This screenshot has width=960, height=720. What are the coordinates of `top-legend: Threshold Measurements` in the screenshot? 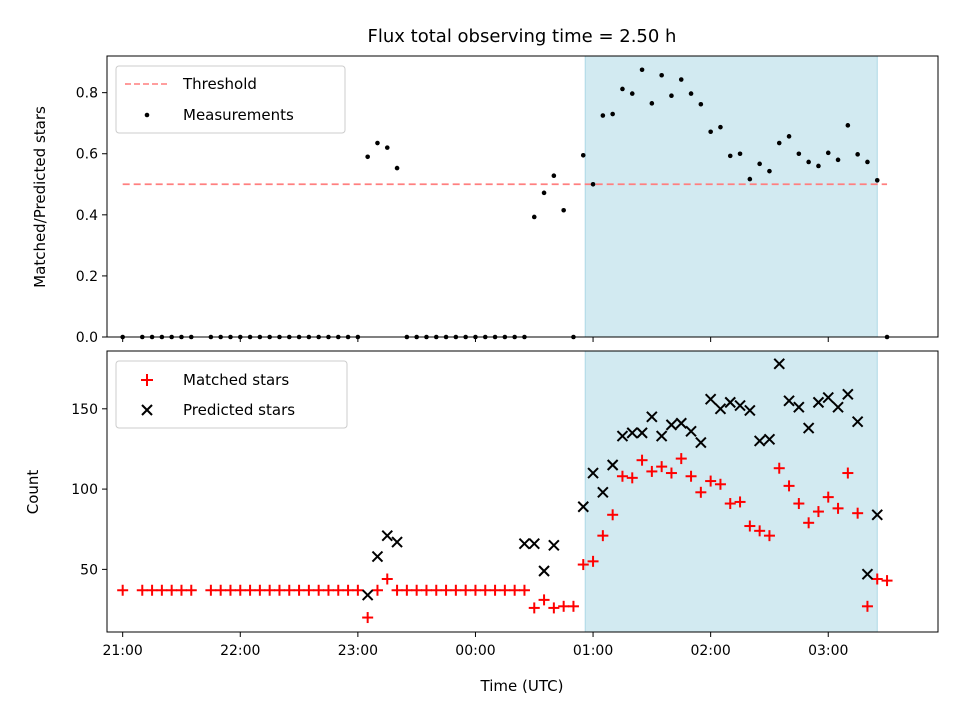 It's located at (230, 99).